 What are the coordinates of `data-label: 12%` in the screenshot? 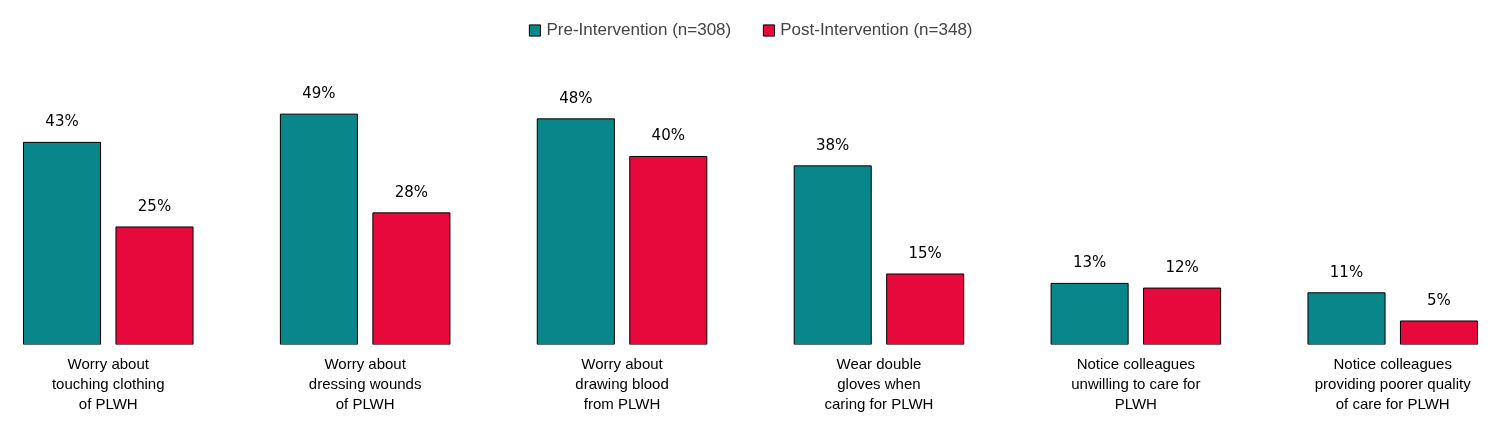 It's located at (1182, 267).